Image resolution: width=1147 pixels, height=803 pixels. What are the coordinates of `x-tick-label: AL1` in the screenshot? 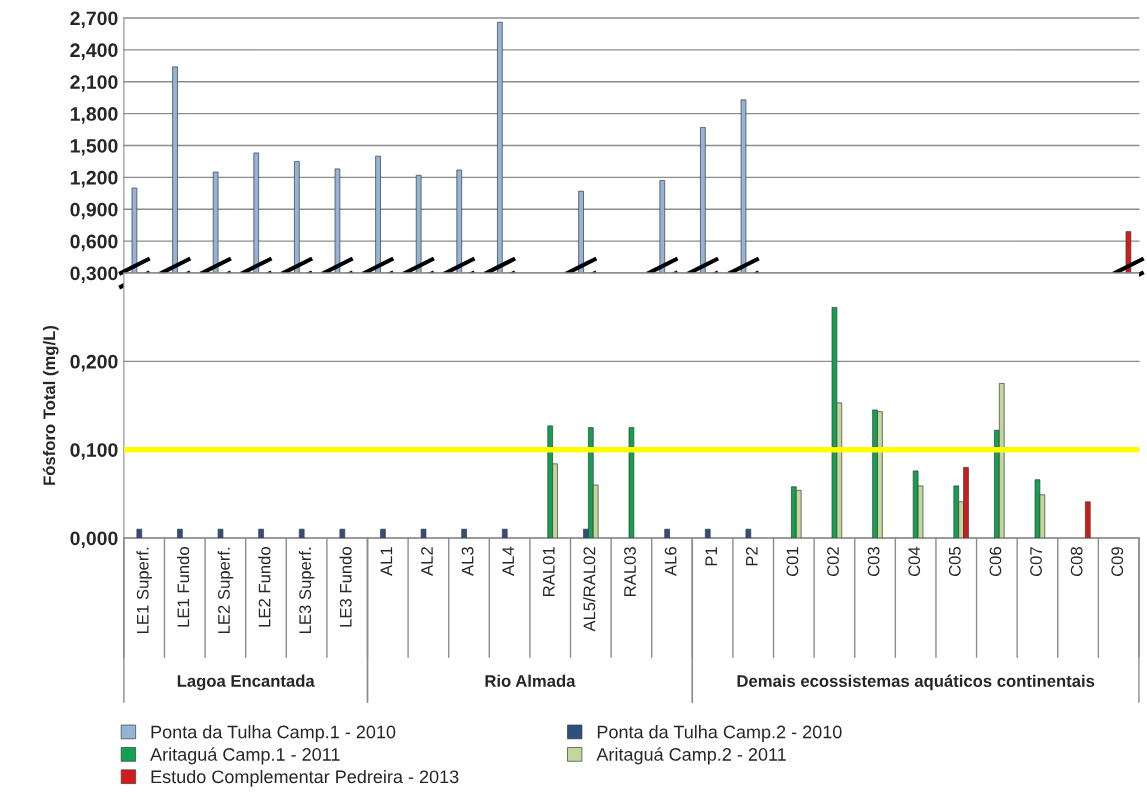 It's located at (386, 561).